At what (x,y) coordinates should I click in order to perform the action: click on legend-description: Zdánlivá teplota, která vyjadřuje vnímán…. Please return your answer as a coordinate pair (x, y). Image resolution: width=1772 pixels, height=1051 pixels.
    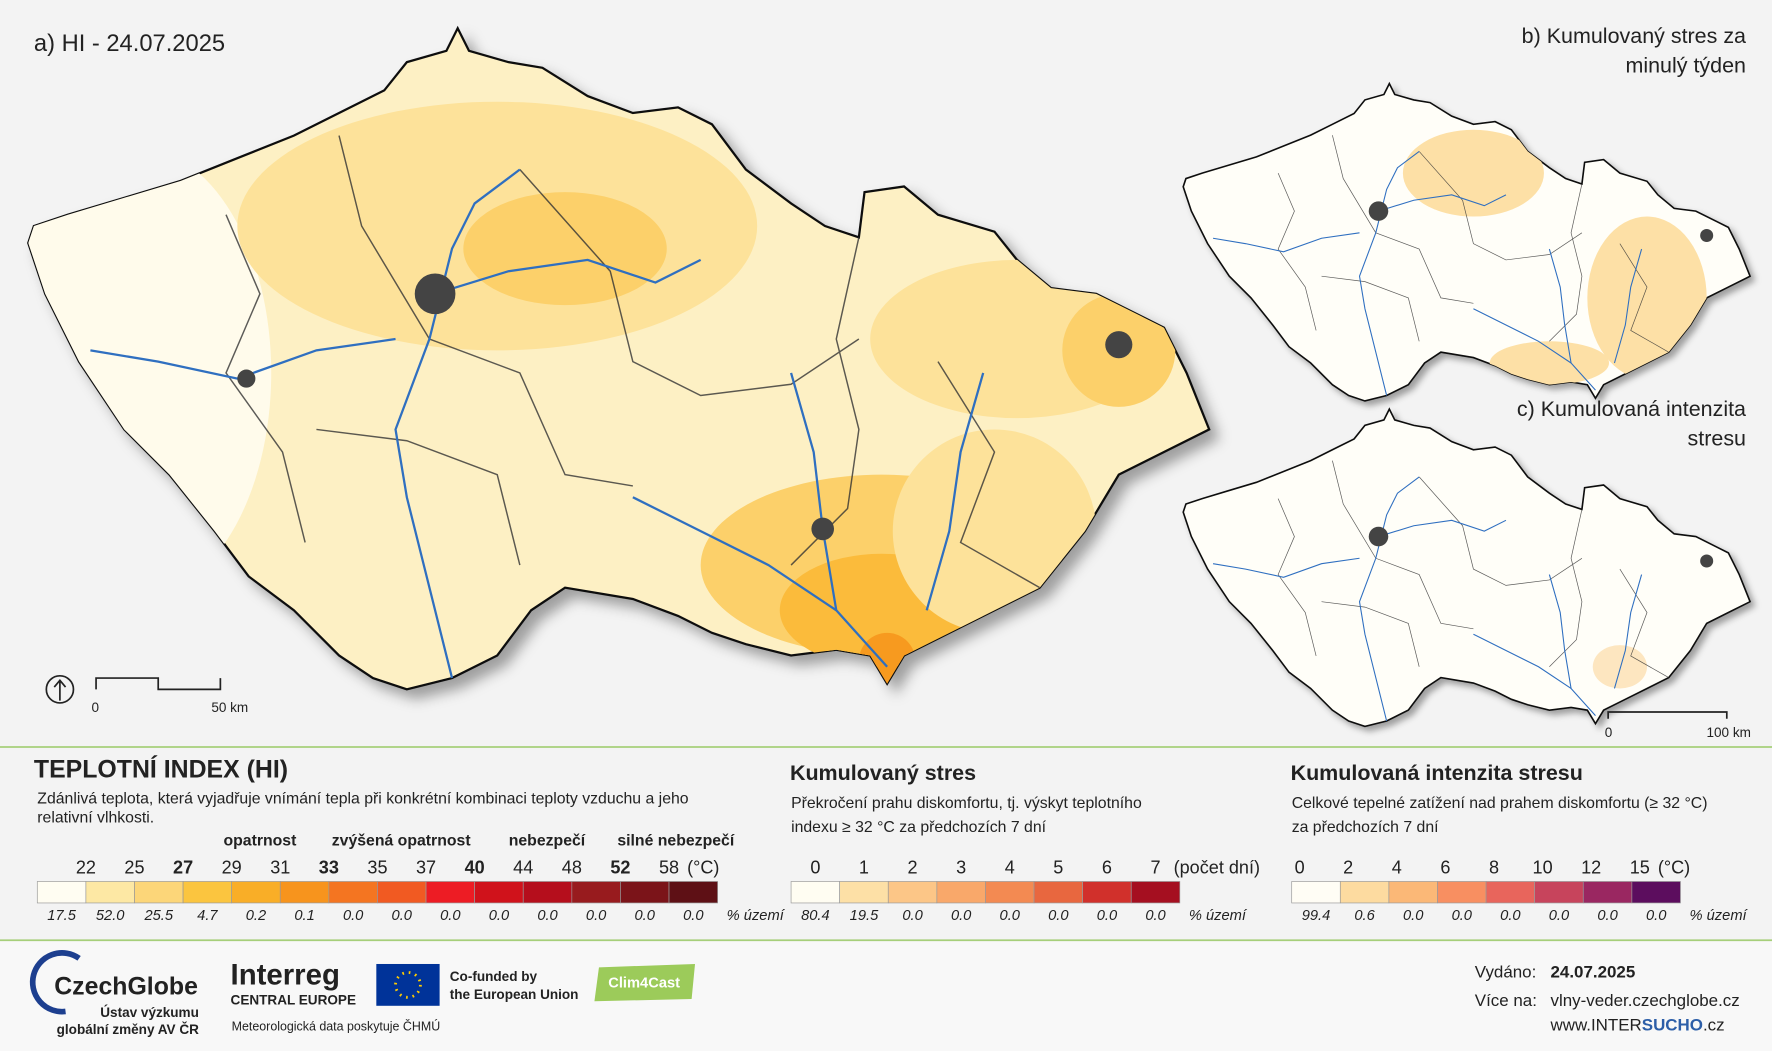
    Looking at the image, I should click on (363, 799).